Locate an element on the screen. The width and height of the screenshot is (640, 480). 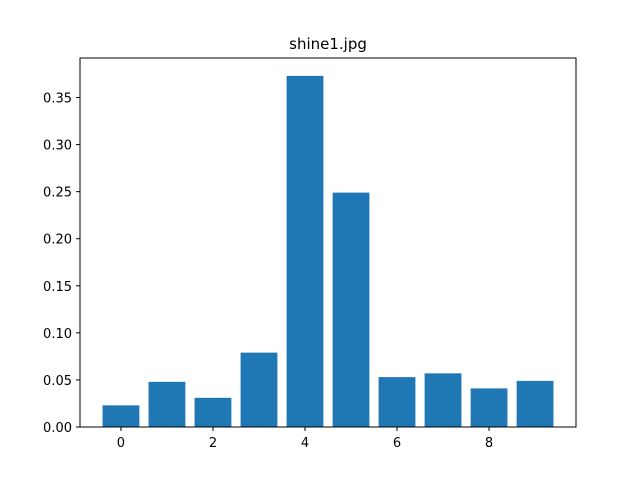
y-tick-label: 0.05 is located at coordinates (57, 381).